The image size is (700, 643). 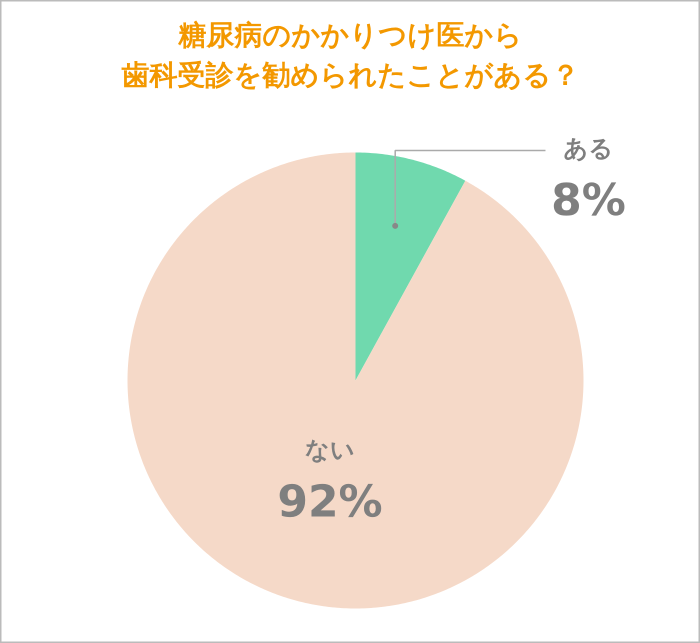 What do you see at coordinates (350, 75) in the screenshot?
I see `chart-subtitle: 歯科受診を勧められたことがある？` at bounding box center [350, 75].